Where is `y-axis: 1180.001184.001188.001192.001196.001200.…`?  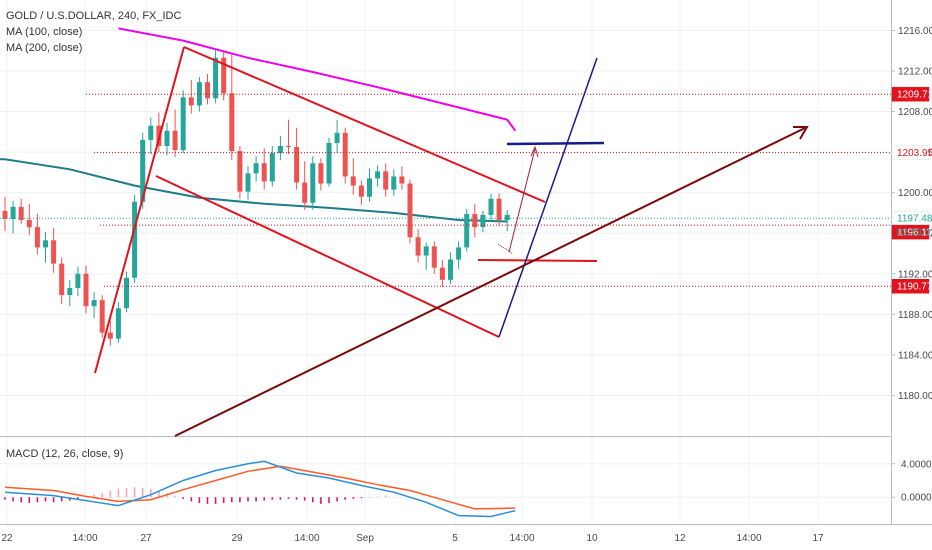
y-axis: 1180.001184.001188.001192.001196.001200.… is located at coordinates (911, 262).